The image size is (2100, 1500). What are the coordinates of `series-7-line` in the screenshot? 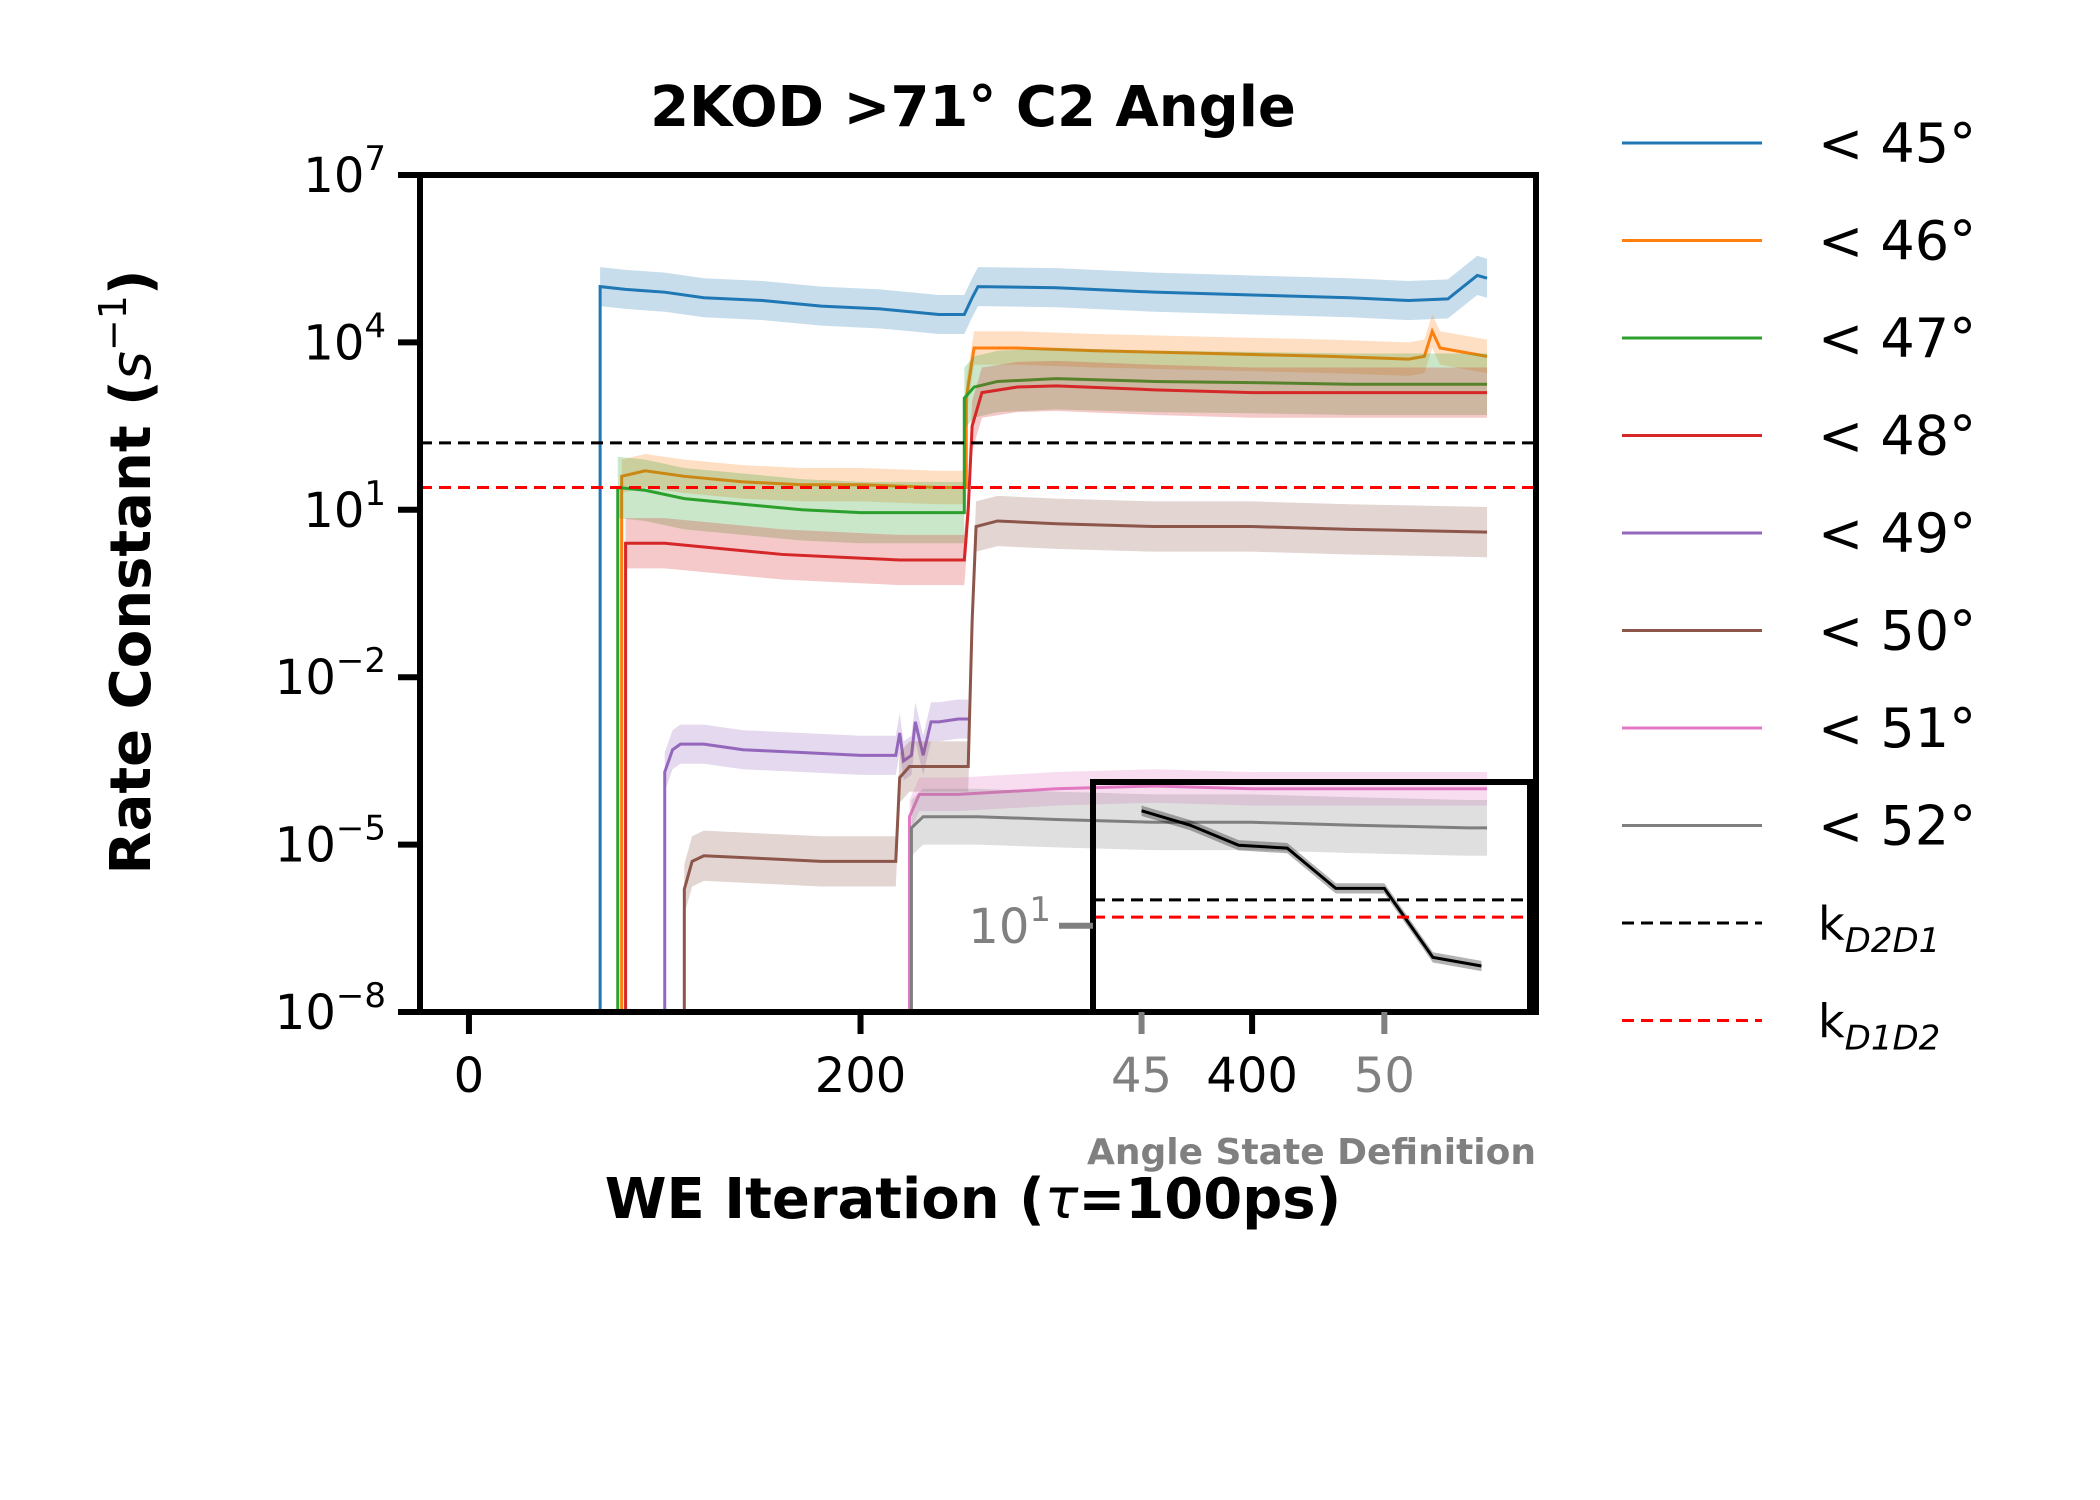 It's located at (1197, 898).